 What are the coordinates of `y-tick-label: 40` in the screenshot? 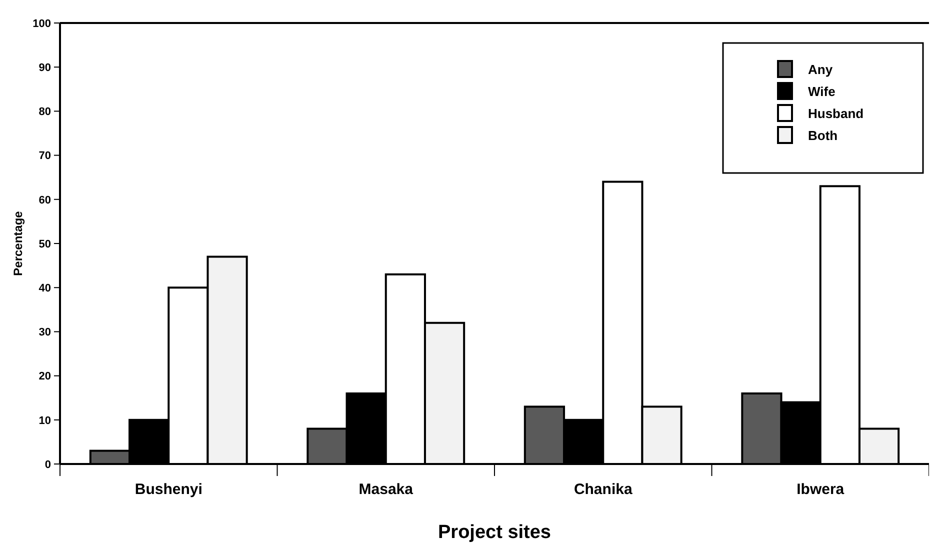 It's located at (44, 288).